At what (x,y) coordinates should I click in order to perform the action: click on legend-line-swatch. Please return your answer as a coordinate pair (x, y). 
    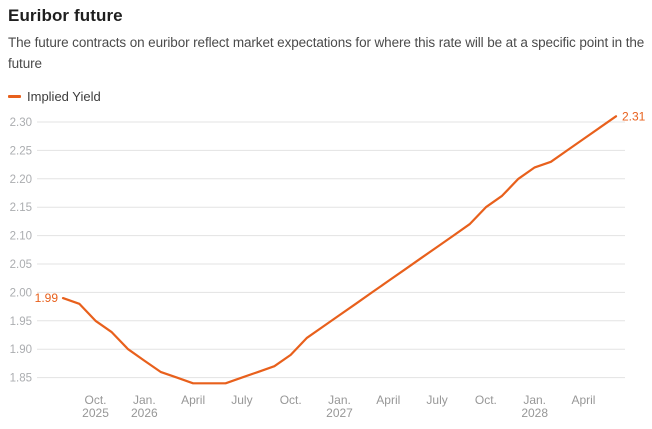
    Looking at the image, I should click on (14, 96).